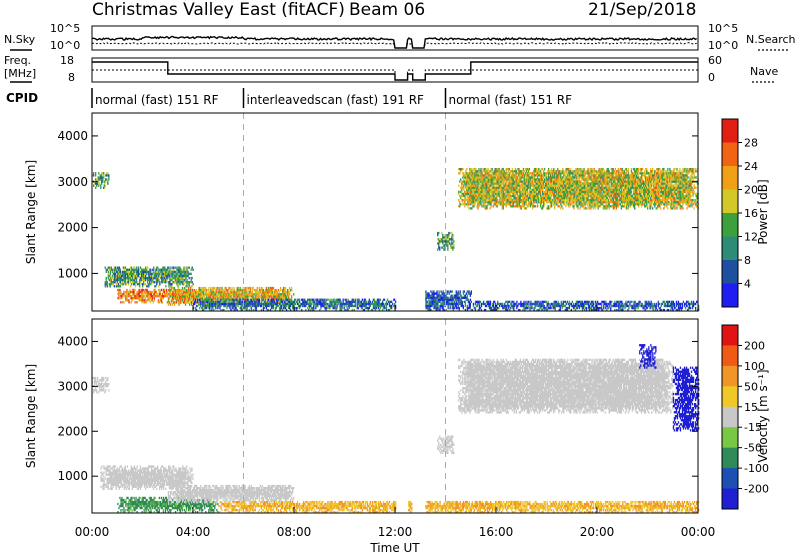 The height and width of the screenshot is (554, 800). What do you see at coordinates (20, 39) in the screenshot?
I see `nsky-label: N.Sky` at bounding box center [20, 39].